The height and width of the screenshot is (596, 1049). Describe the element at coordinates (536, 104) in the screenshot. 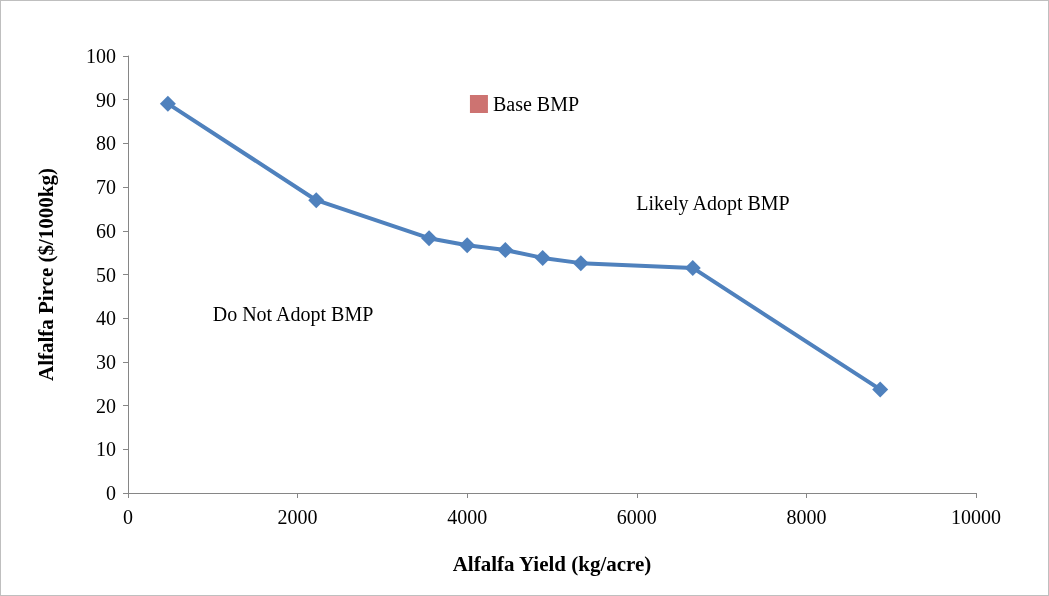

I see `legend-label: Base BMP` at that location.